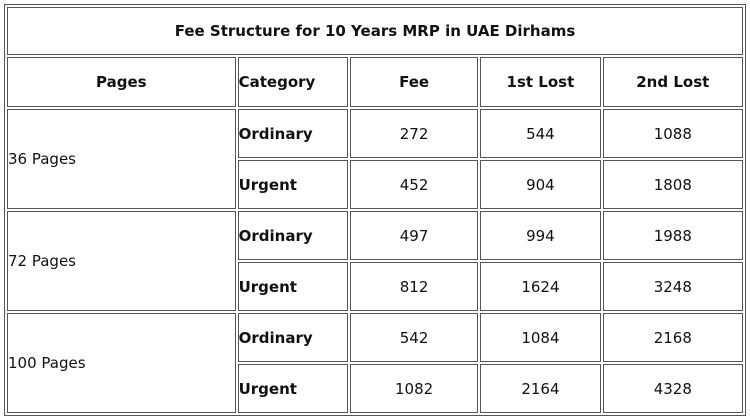 Image resolution: width=750 pixels, height=417 pixels. Describe the element at coordinates (292, 82) in the screenshot. I see `header-category: Category` at that location.